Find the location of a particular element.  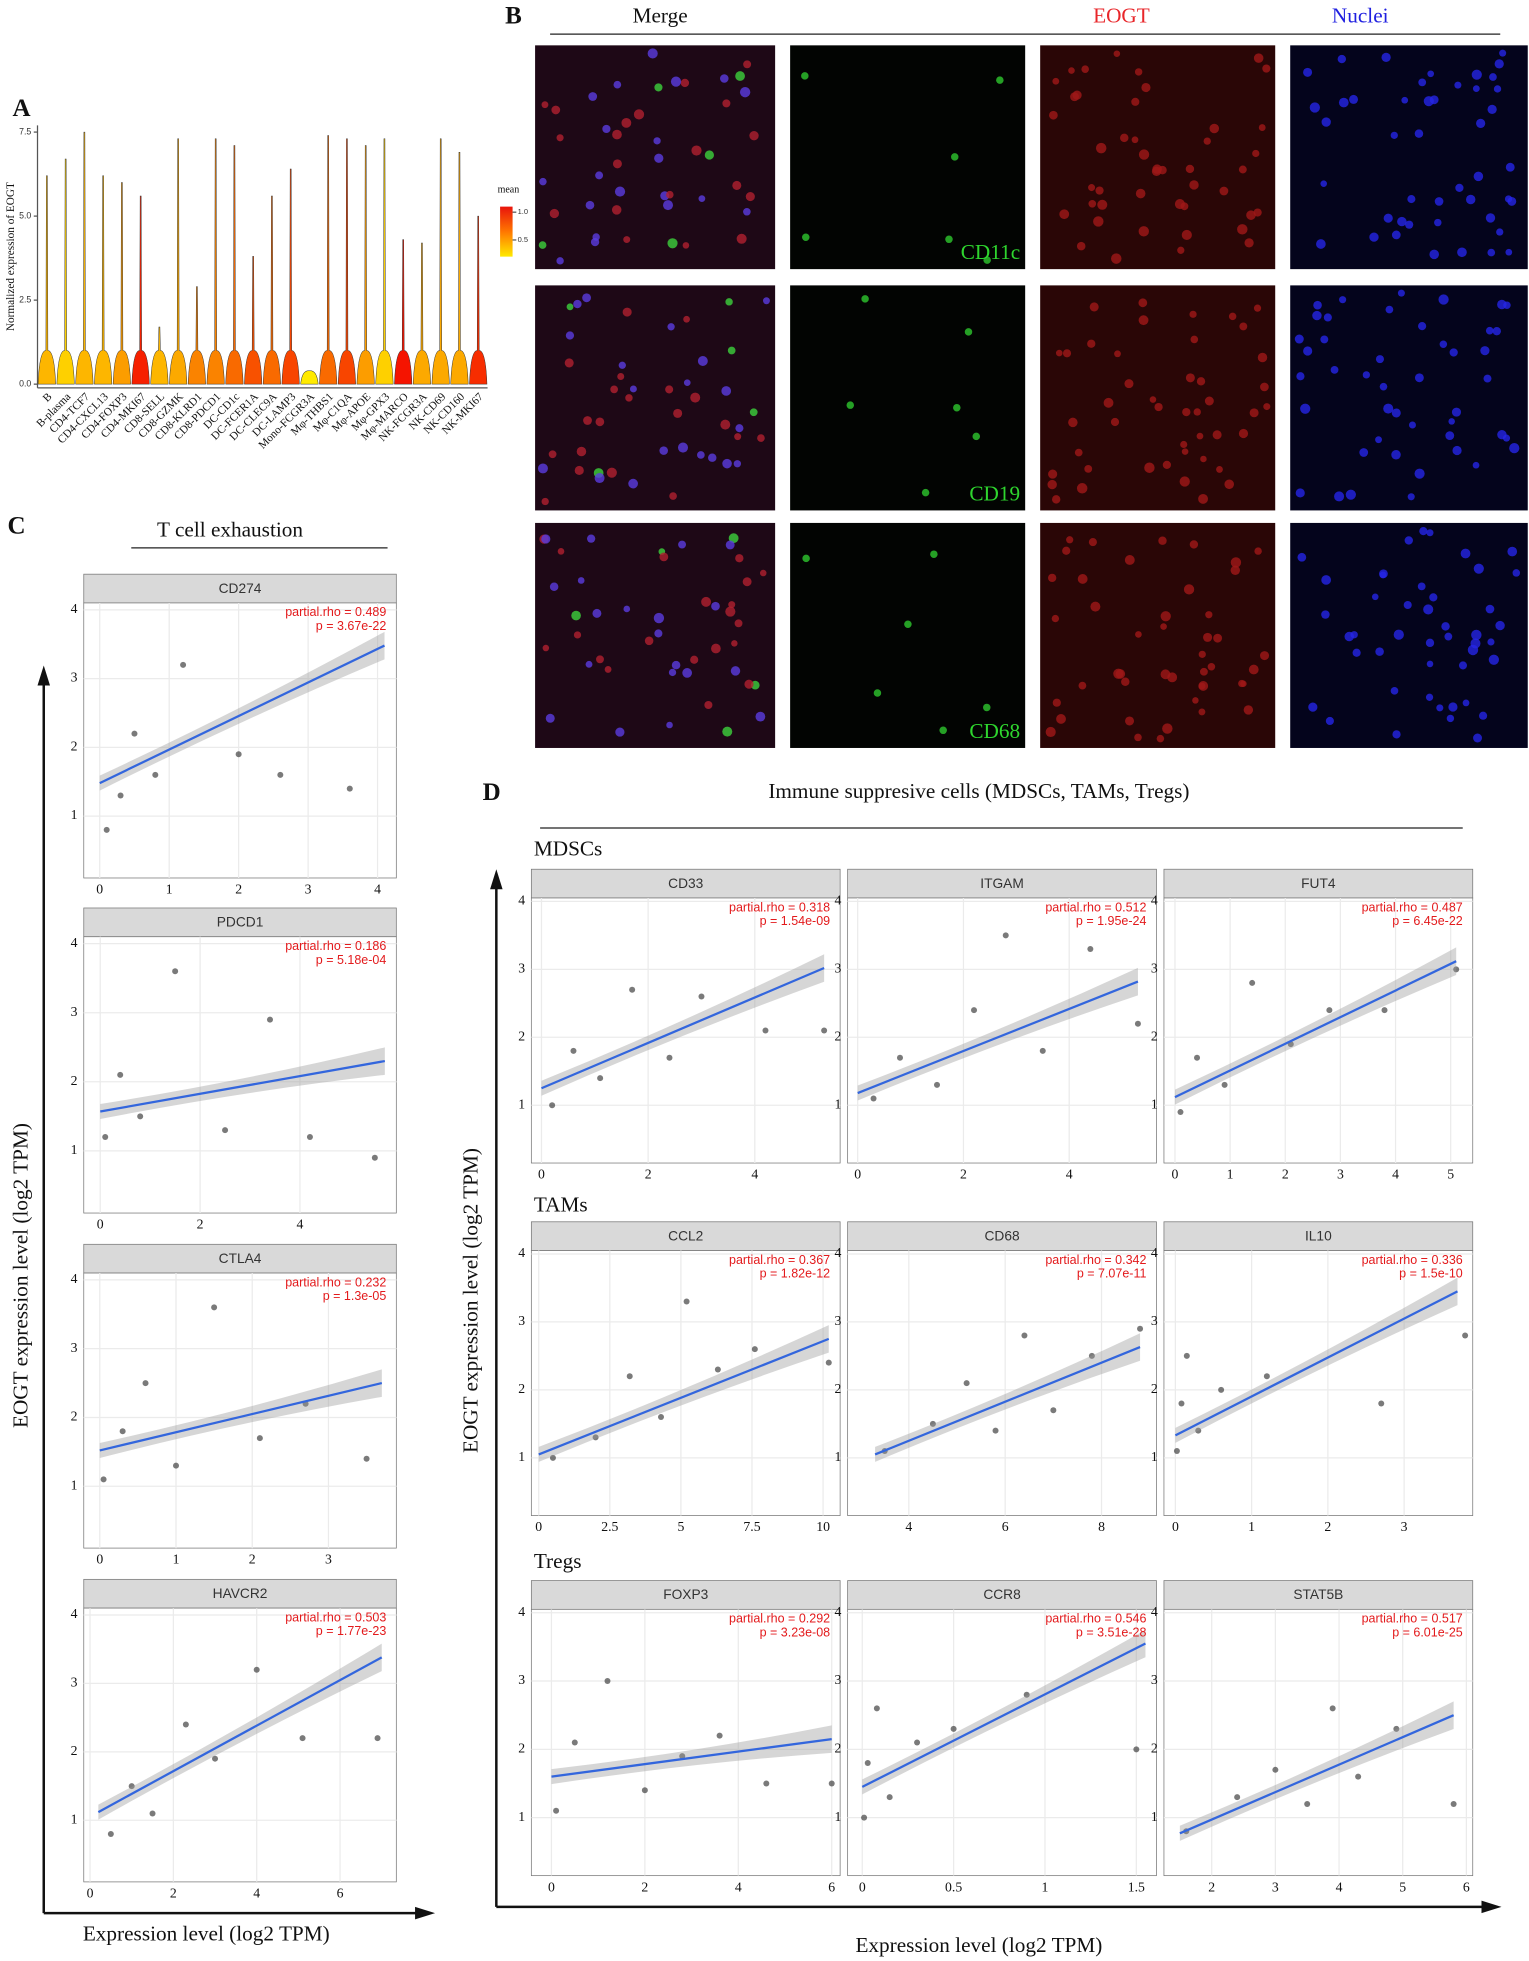

fit-line is located at coordinates (240, 1735).